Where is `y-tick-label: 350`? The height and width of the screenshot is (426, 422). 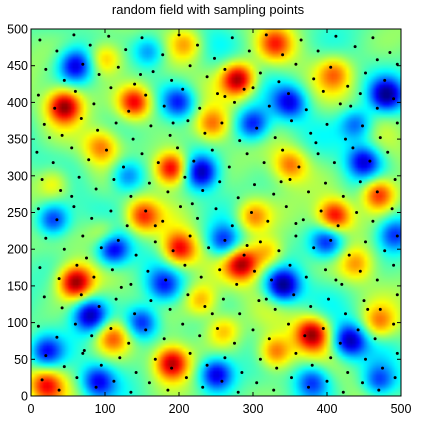 y-tick-label: 350 is located at coordinates (17, 140).